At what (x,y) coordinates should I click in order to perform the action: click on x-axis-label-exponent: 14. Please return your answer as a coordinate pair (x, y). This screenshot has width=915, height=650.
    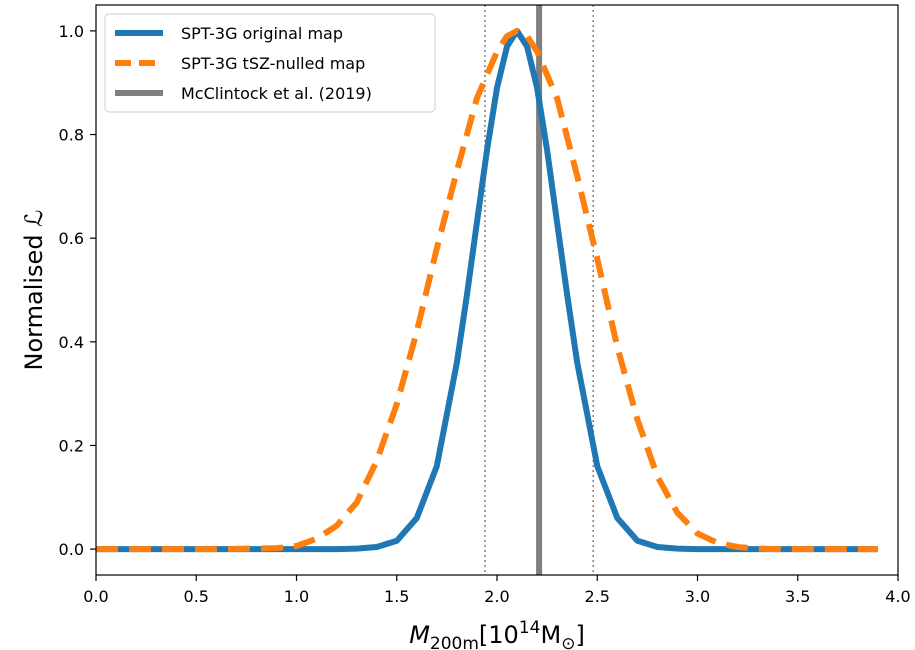
    Looking at the image, I should click on (530, 628).